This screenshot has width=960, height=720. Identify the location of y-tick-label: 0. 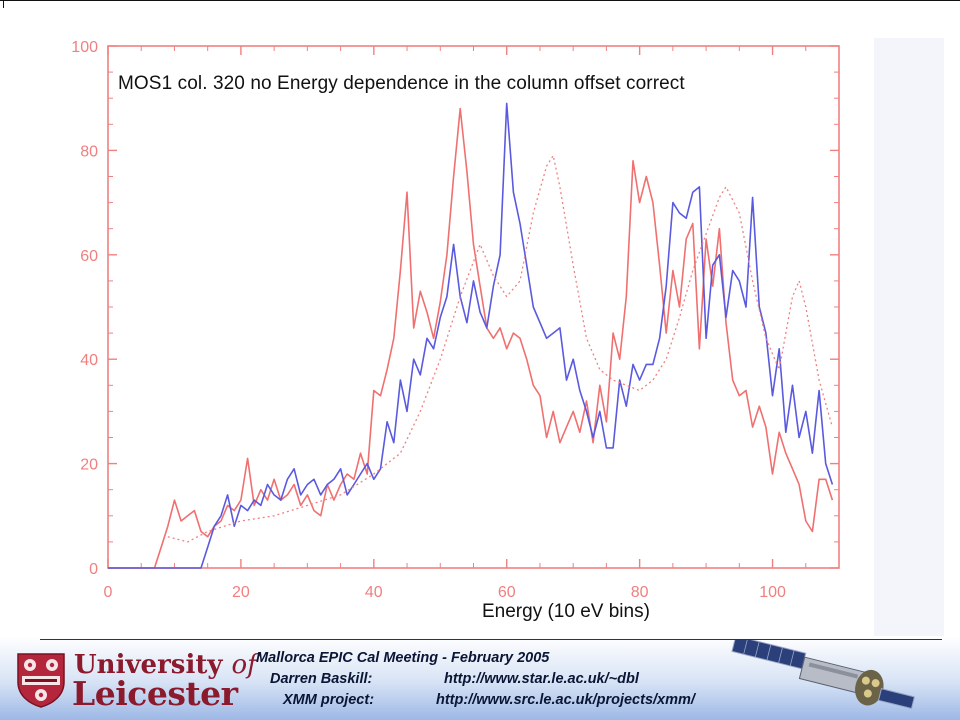
(93, 569).